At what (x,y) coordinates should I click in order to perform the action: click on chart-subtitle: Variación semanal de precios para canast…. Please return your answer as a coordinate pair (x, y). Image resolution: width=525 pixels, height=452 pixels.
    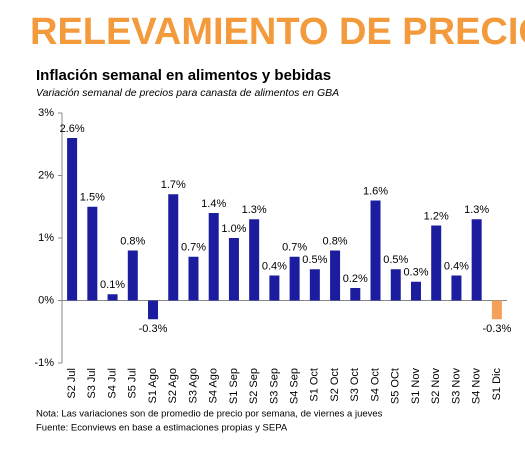
    Looking at the image, I should click on (187, 93).